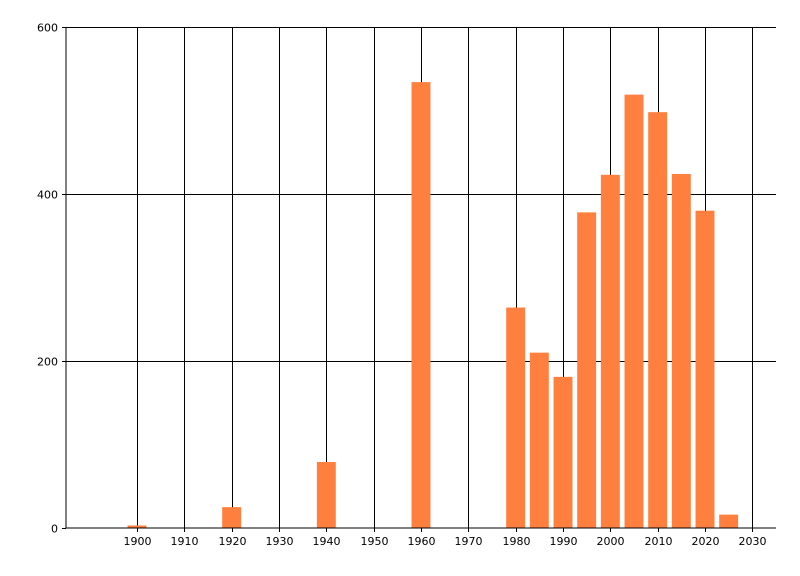 The height and width of the screenshot is (576, 800). What do you see at coordinates (326, 495) in the screenshot?
I see `bar-1940` at bounding box center [326, 495].